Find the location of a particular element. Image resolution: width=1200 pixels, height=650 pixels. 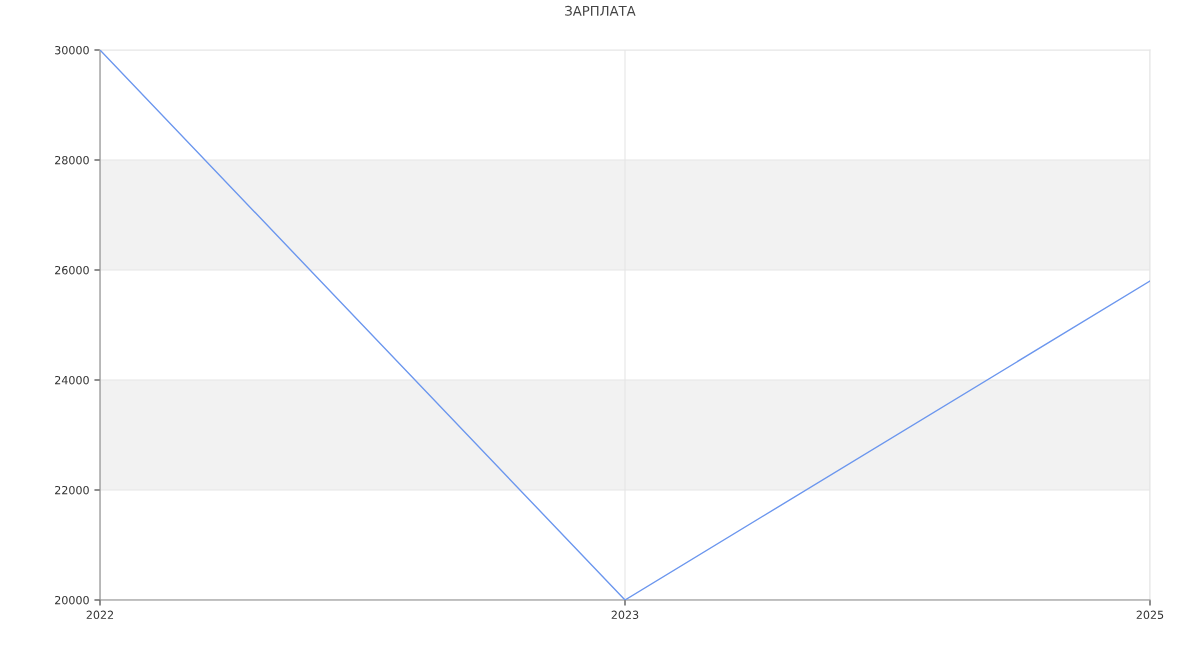

y-tick-label: 22000 is located at coordinates (72, 490).